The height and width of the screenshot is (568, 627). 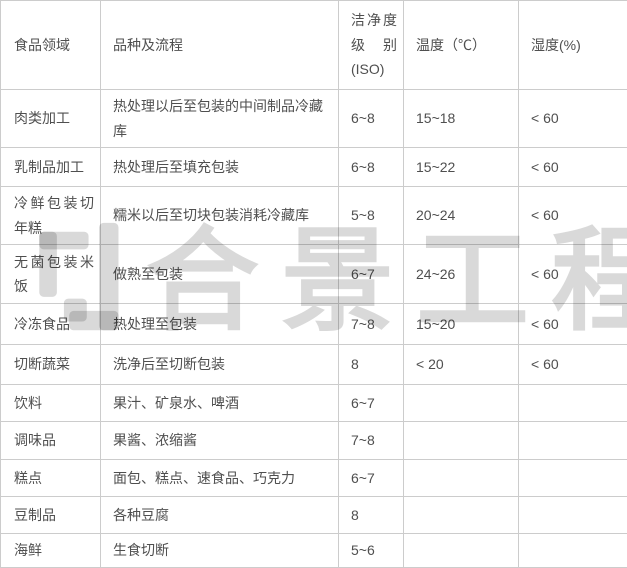 What do you see at coordinates (461, 324) in the screenshot?
I see `cell-temp: 15~20` at bounding box center [461, 324].